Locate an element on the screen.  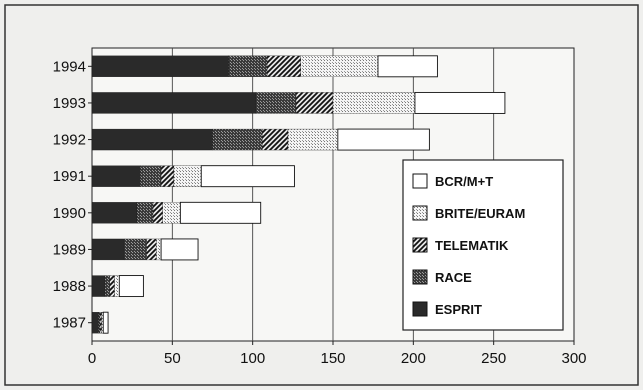
bar-1988-esprit is located at coordinates (98, 286).